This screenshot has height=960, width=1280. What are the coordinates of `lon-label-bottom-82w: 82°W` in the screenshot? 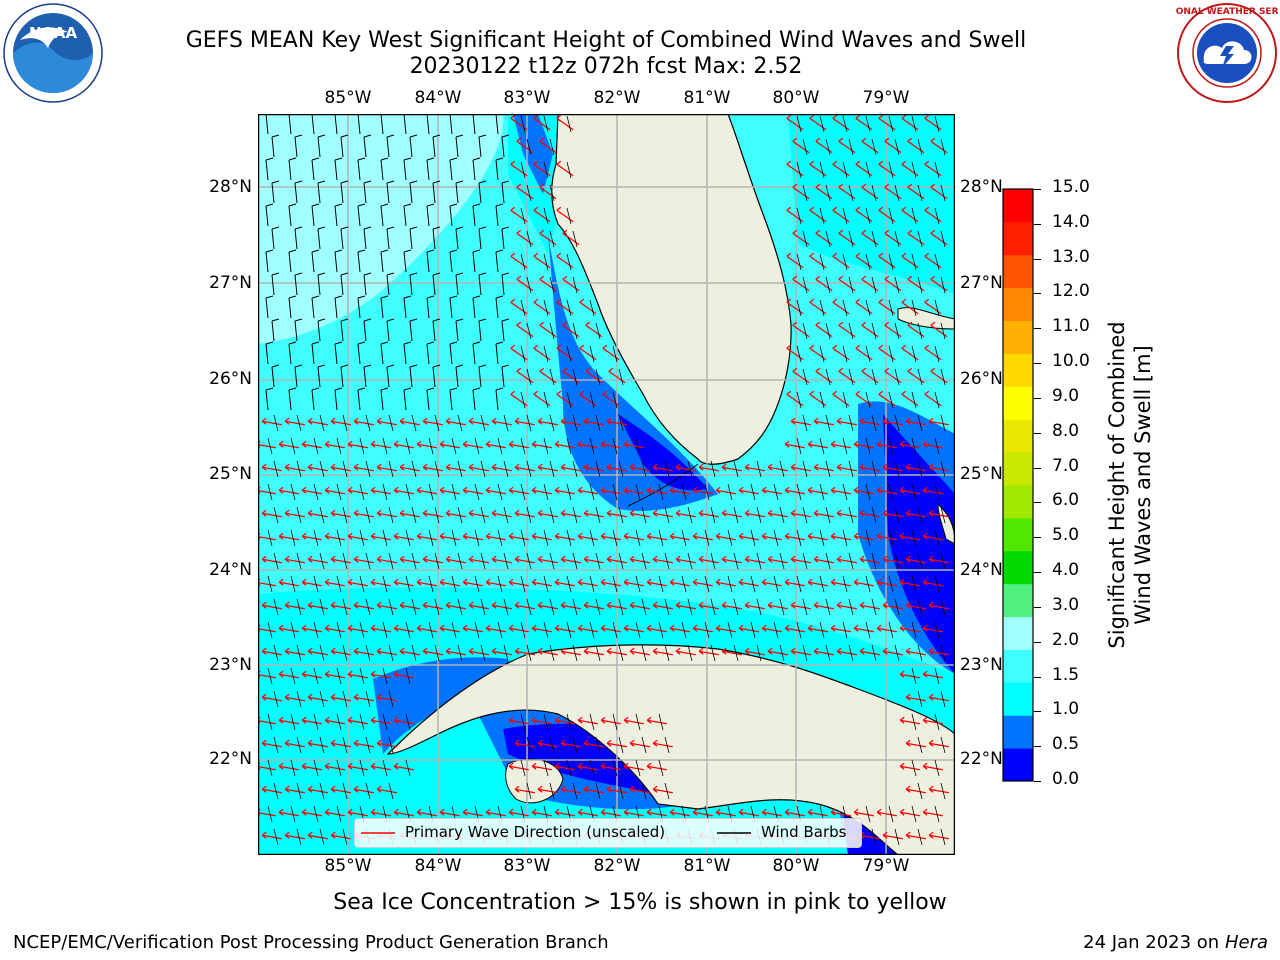 It's located at (617, 866).